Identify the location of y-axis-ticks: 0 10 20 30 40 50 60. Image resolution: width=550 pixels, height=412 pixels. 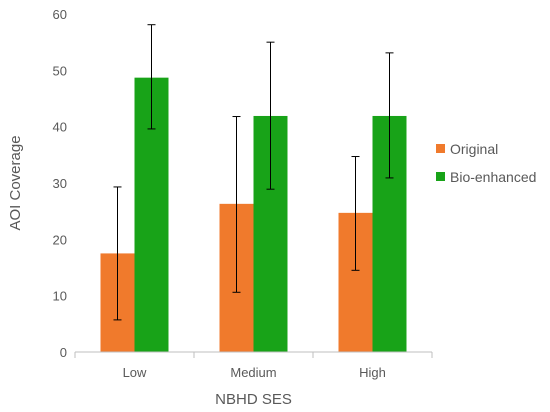
(60, 183).